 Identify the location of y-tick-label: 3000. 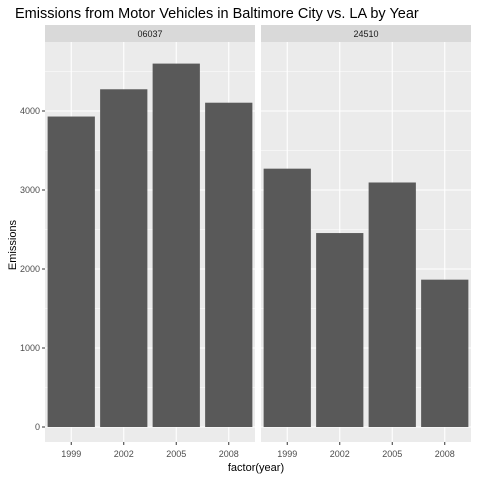
(30, 190).